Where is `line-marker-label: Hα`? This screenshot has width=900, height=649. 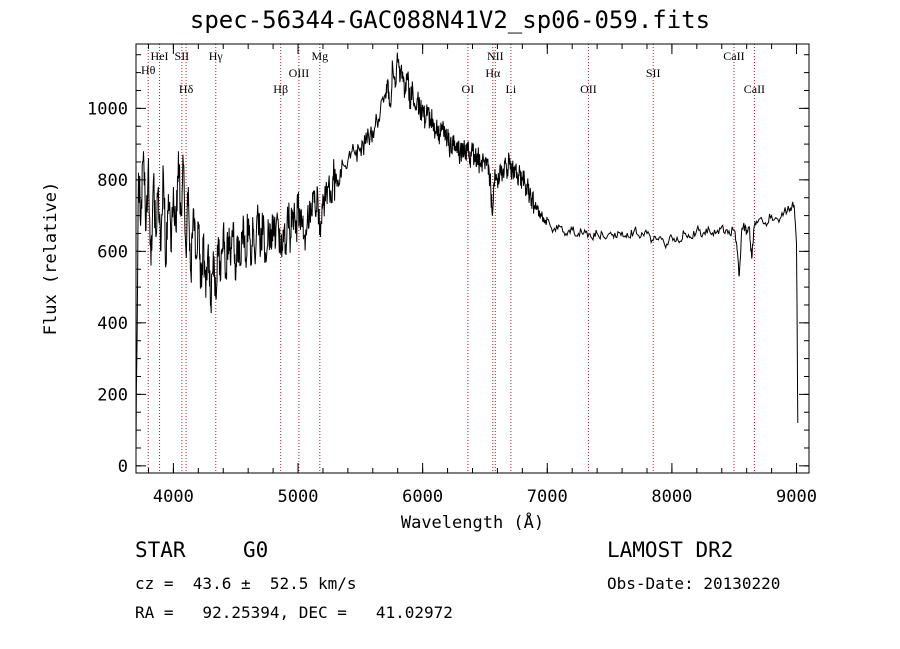 line-marker-label: Hα is located at coordinates (493, 73).